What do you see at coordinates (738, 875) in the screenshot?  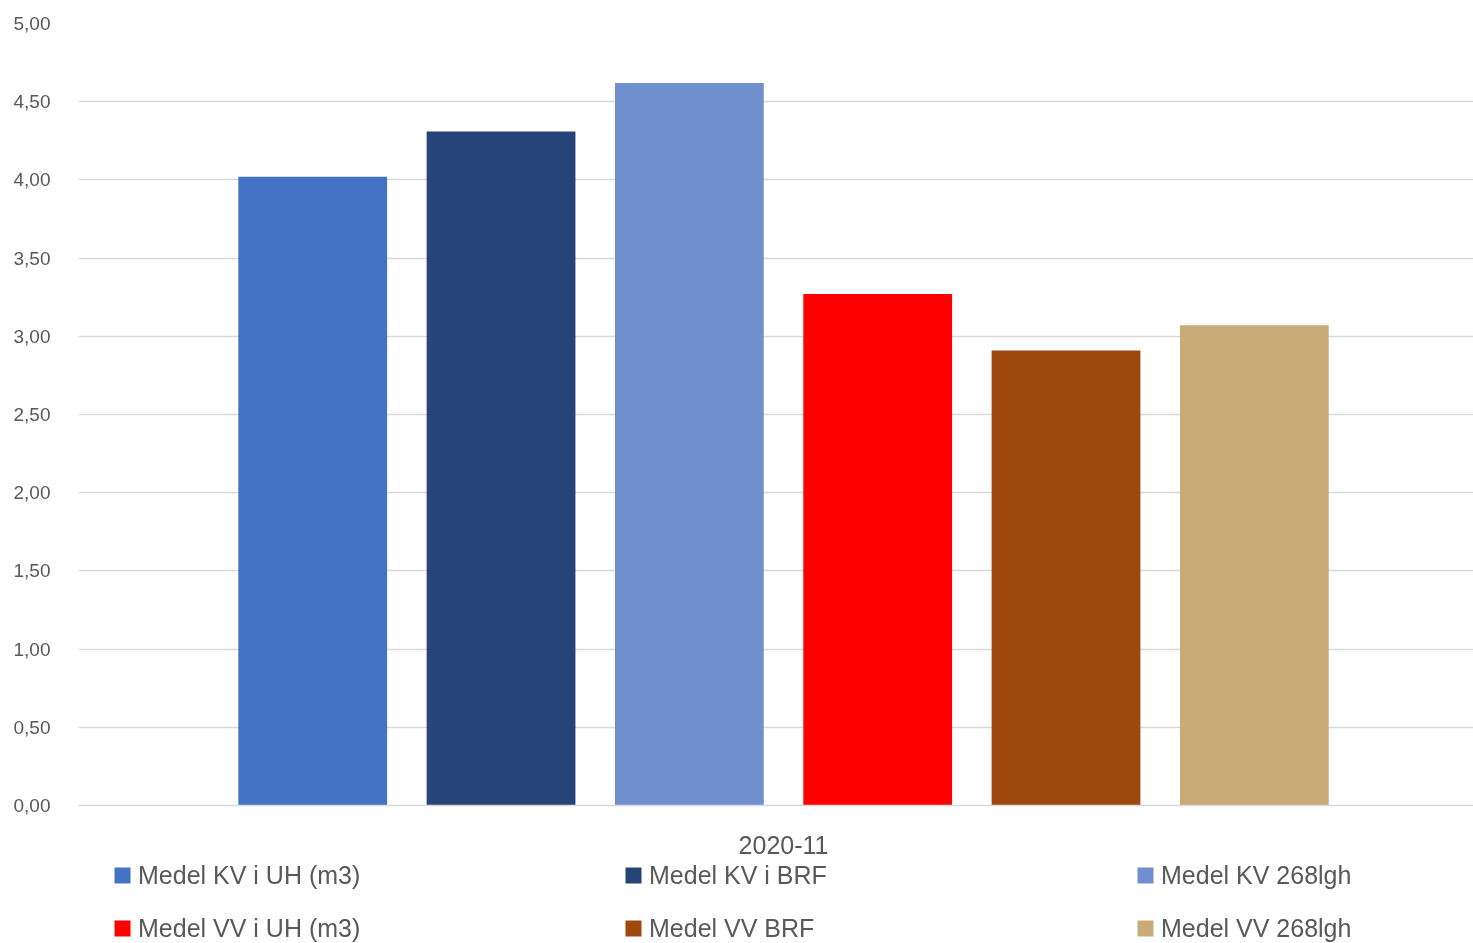 I see `legend-label: Medel KV i BRF` at bounding box center [738, 875].